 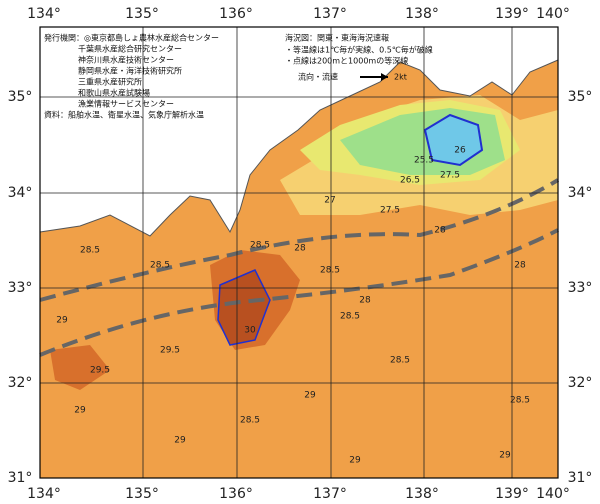 I want to click on current-scale: 2kt, so click(x=400, y=77).